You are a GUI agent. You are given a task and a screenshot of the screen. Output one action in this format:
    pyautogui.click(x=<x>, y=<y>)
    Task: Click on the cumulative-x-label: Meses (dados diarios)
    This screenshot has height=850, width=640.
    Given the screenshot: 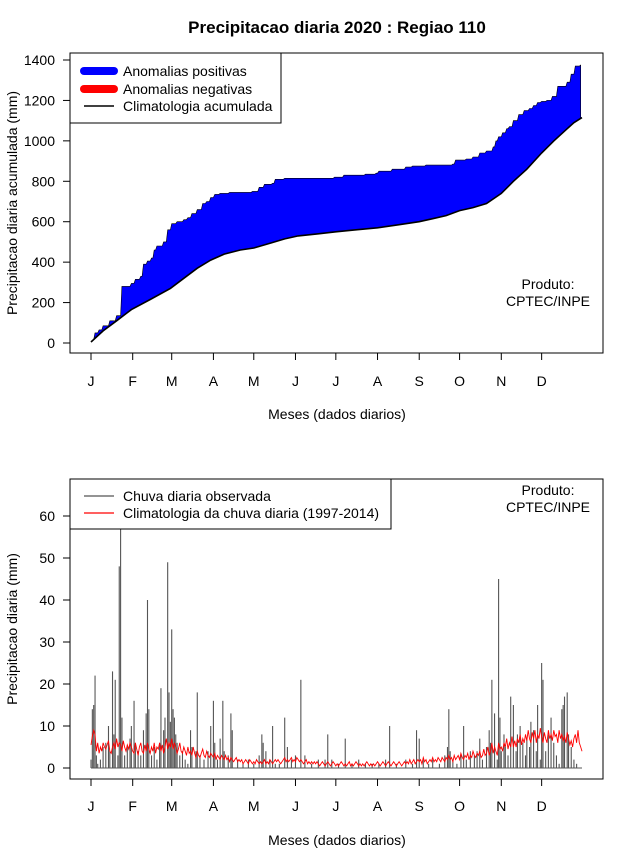 What is the action you would take?
    pyautogui.click(x=337, y=414)
    